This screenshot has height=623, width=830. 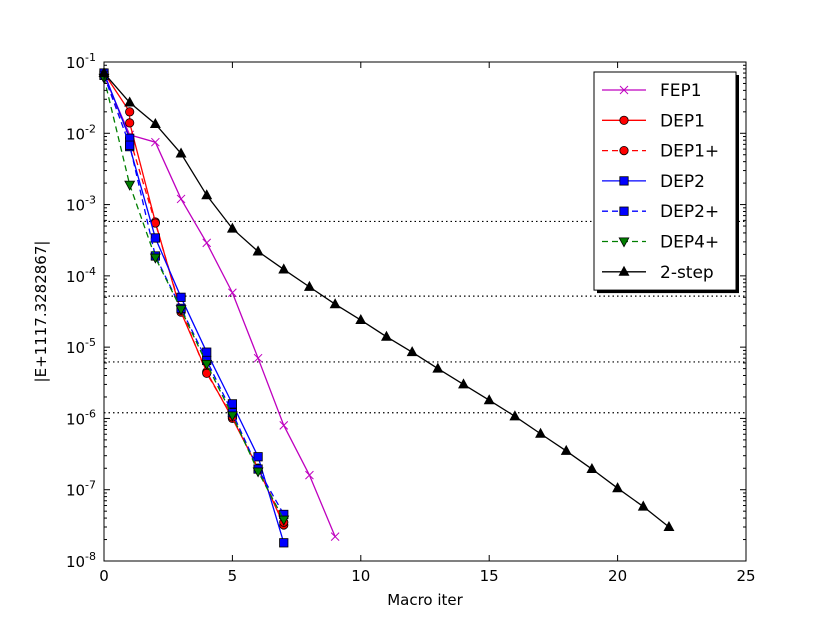 I want to click on y-tick-label: 10⁻¹, so click(x=81, y=61).